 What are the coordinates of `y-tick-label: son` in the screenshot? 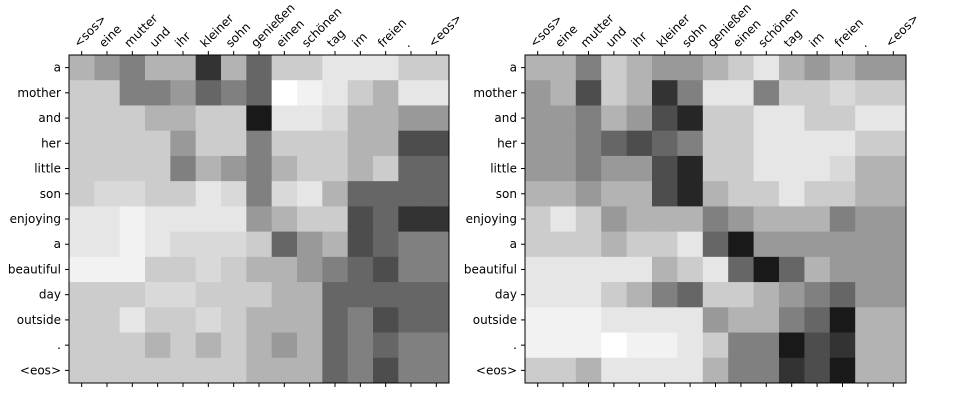 It's located at (50, 194).